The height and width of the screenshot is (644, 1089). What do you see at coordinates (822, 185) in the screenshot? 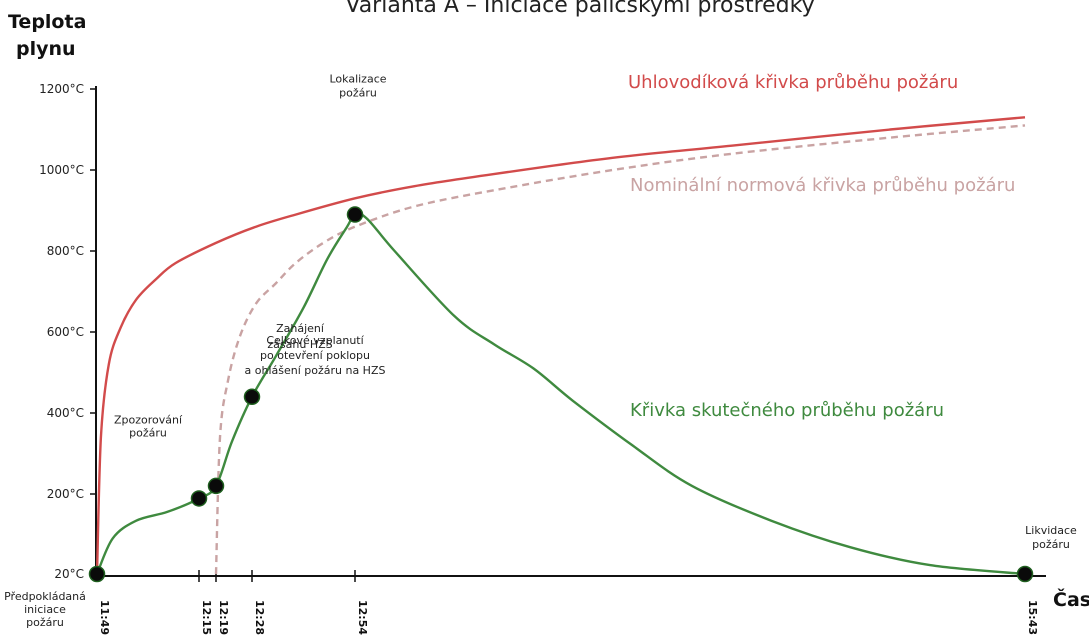
I see `series-label-nominal: Nominální normová křivka průběhu požáru` at bounding box center [822, 185].